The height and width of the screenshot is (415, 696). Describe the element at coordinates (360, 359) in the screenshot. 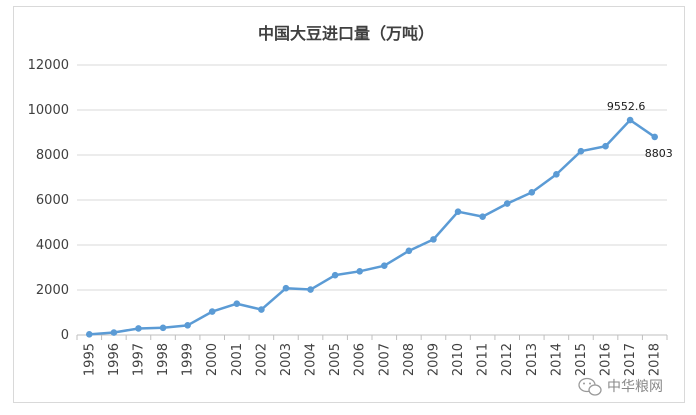

I see `x-tick-label: 2006` at that location.